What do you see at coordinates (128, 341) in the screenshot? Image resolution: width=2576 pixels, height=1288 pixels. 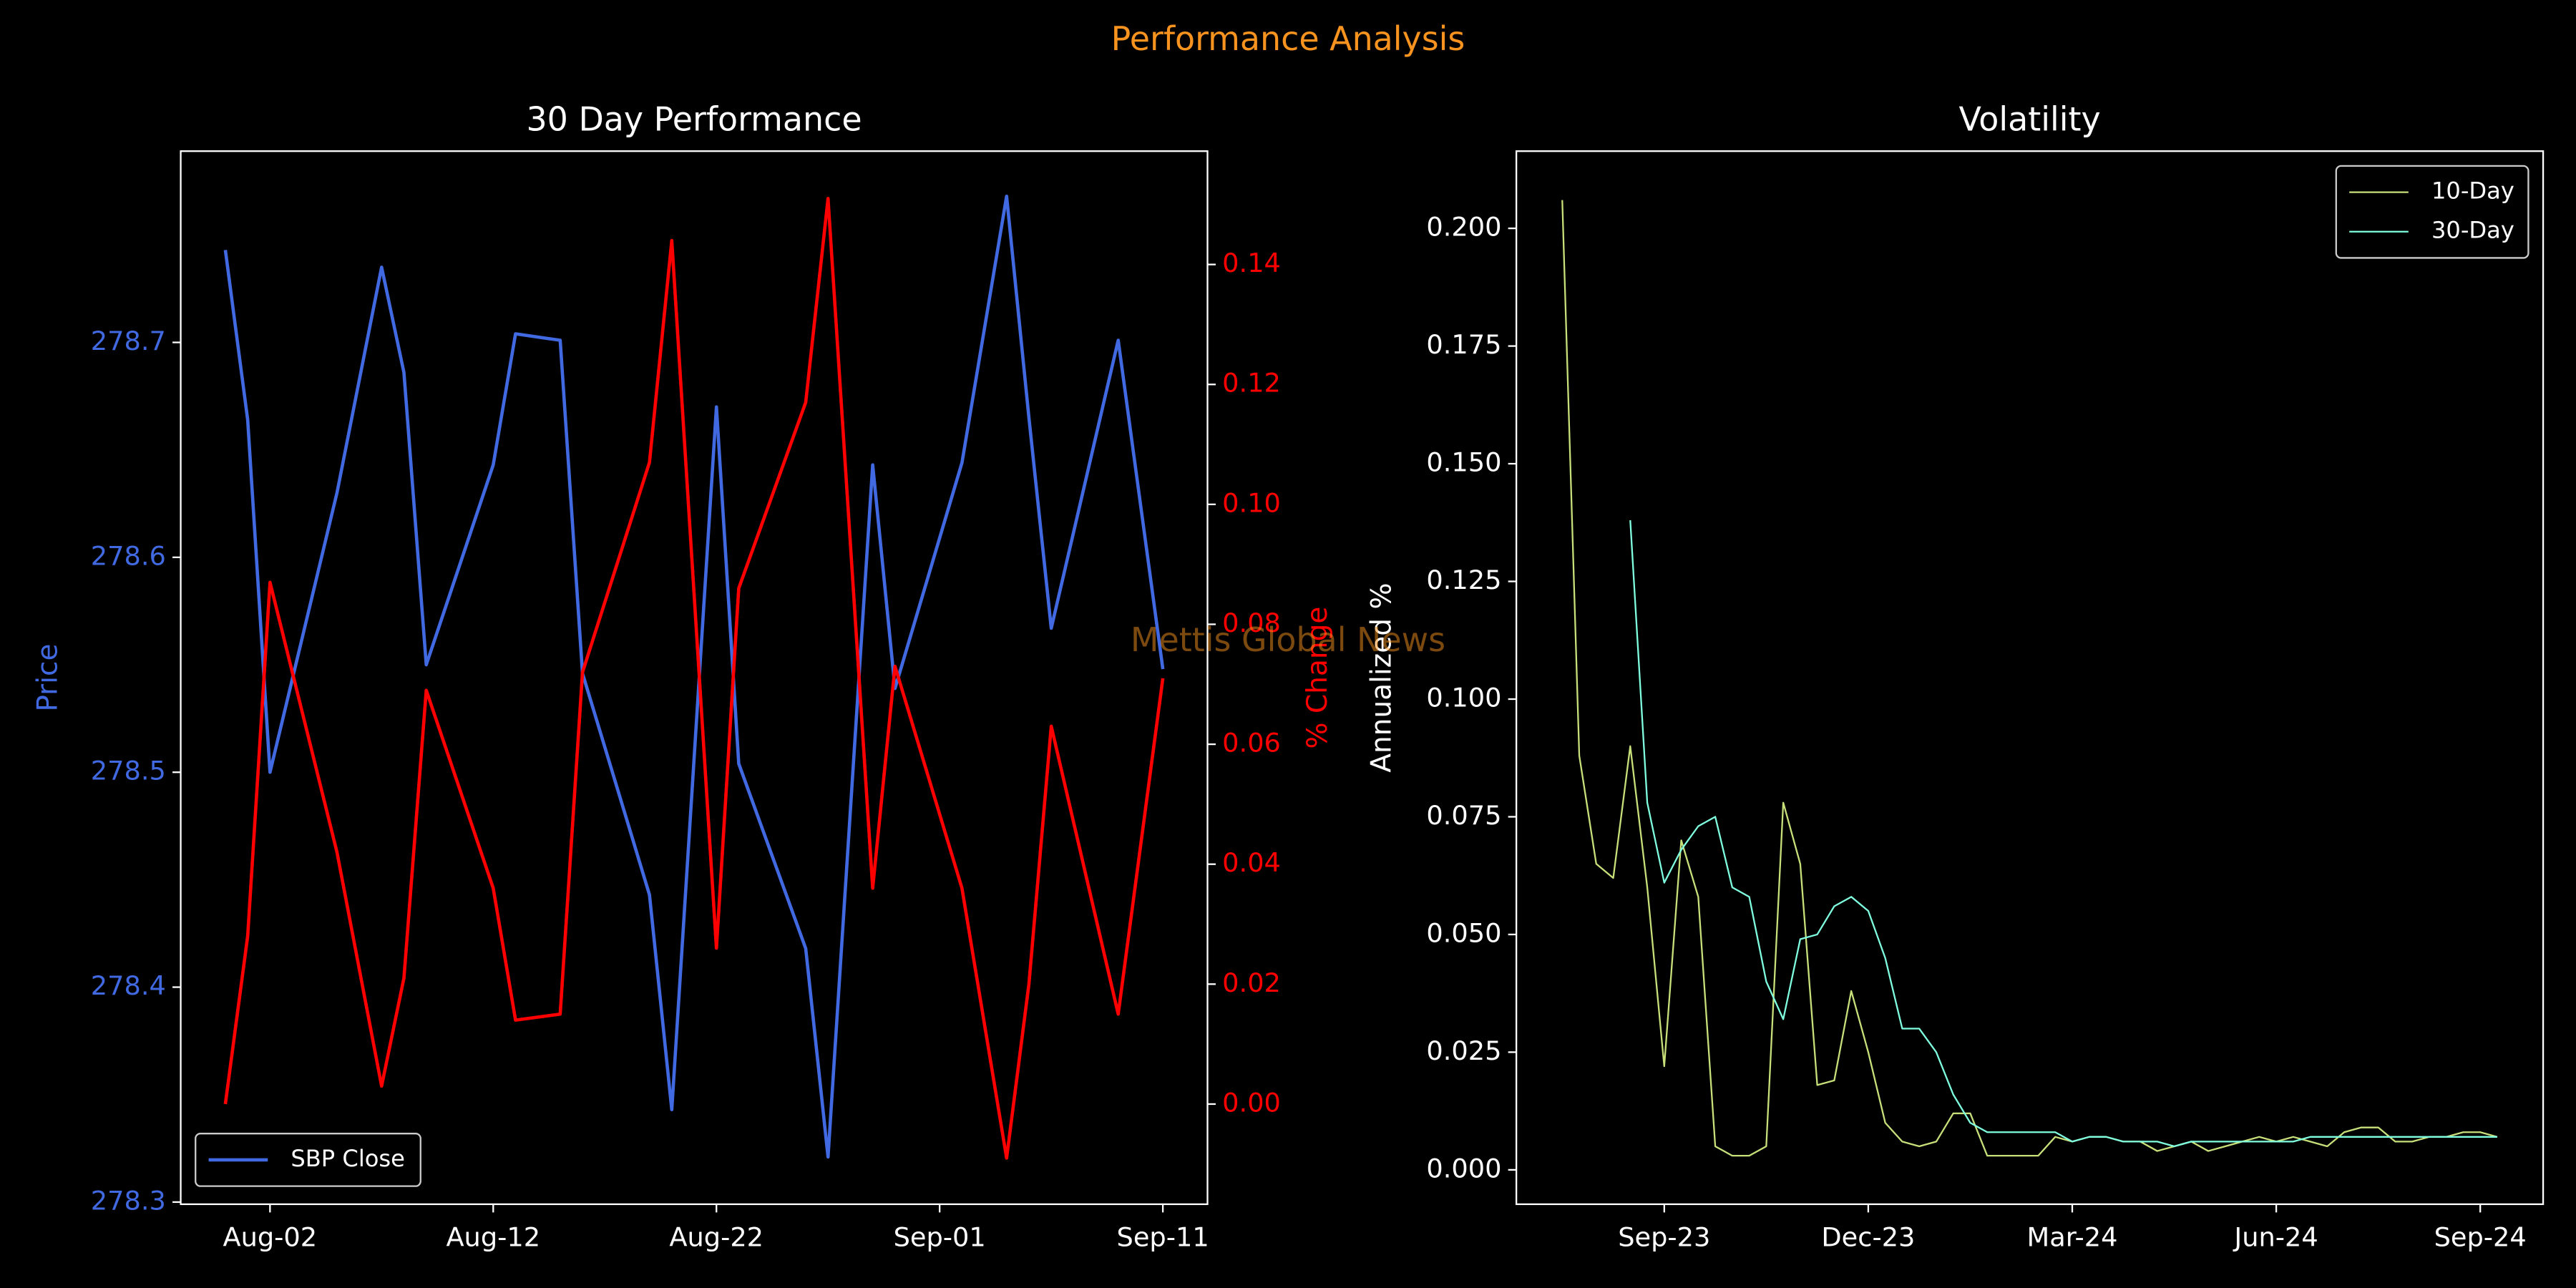 I see `y-tick-label: 278.7` at bounding box center [128, 341].